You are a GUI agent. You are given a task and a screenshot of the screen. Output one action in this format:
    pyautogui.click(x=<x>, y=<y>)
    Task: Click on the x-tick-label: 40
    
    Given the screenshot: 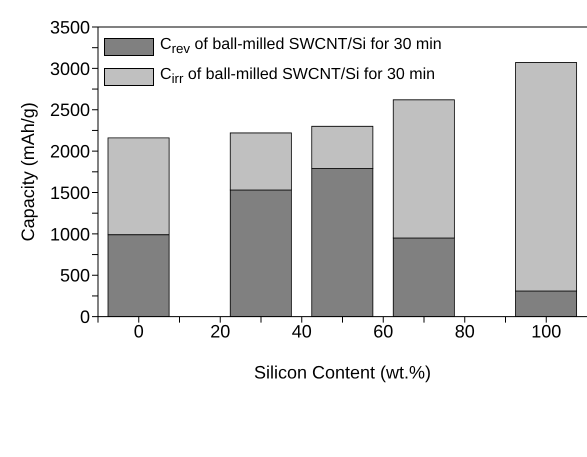 What is the action you would take?
    pyautogui.click(x=302, y=331)
    